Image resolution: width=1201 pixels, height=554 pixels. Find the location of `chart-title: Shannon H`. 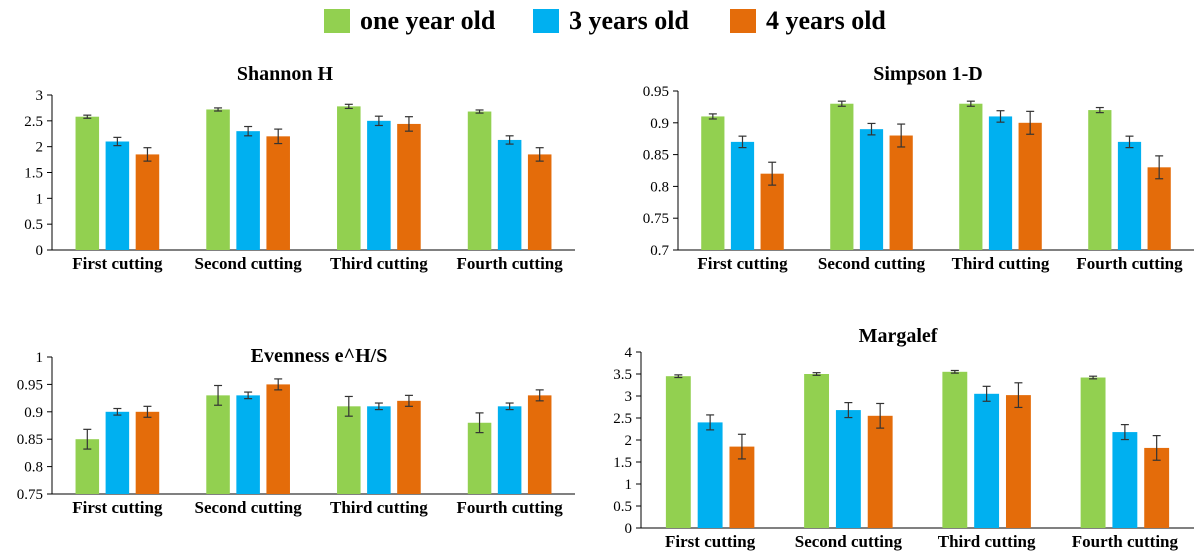

chart-title: Shannon H is located at coordinates (285, 74).